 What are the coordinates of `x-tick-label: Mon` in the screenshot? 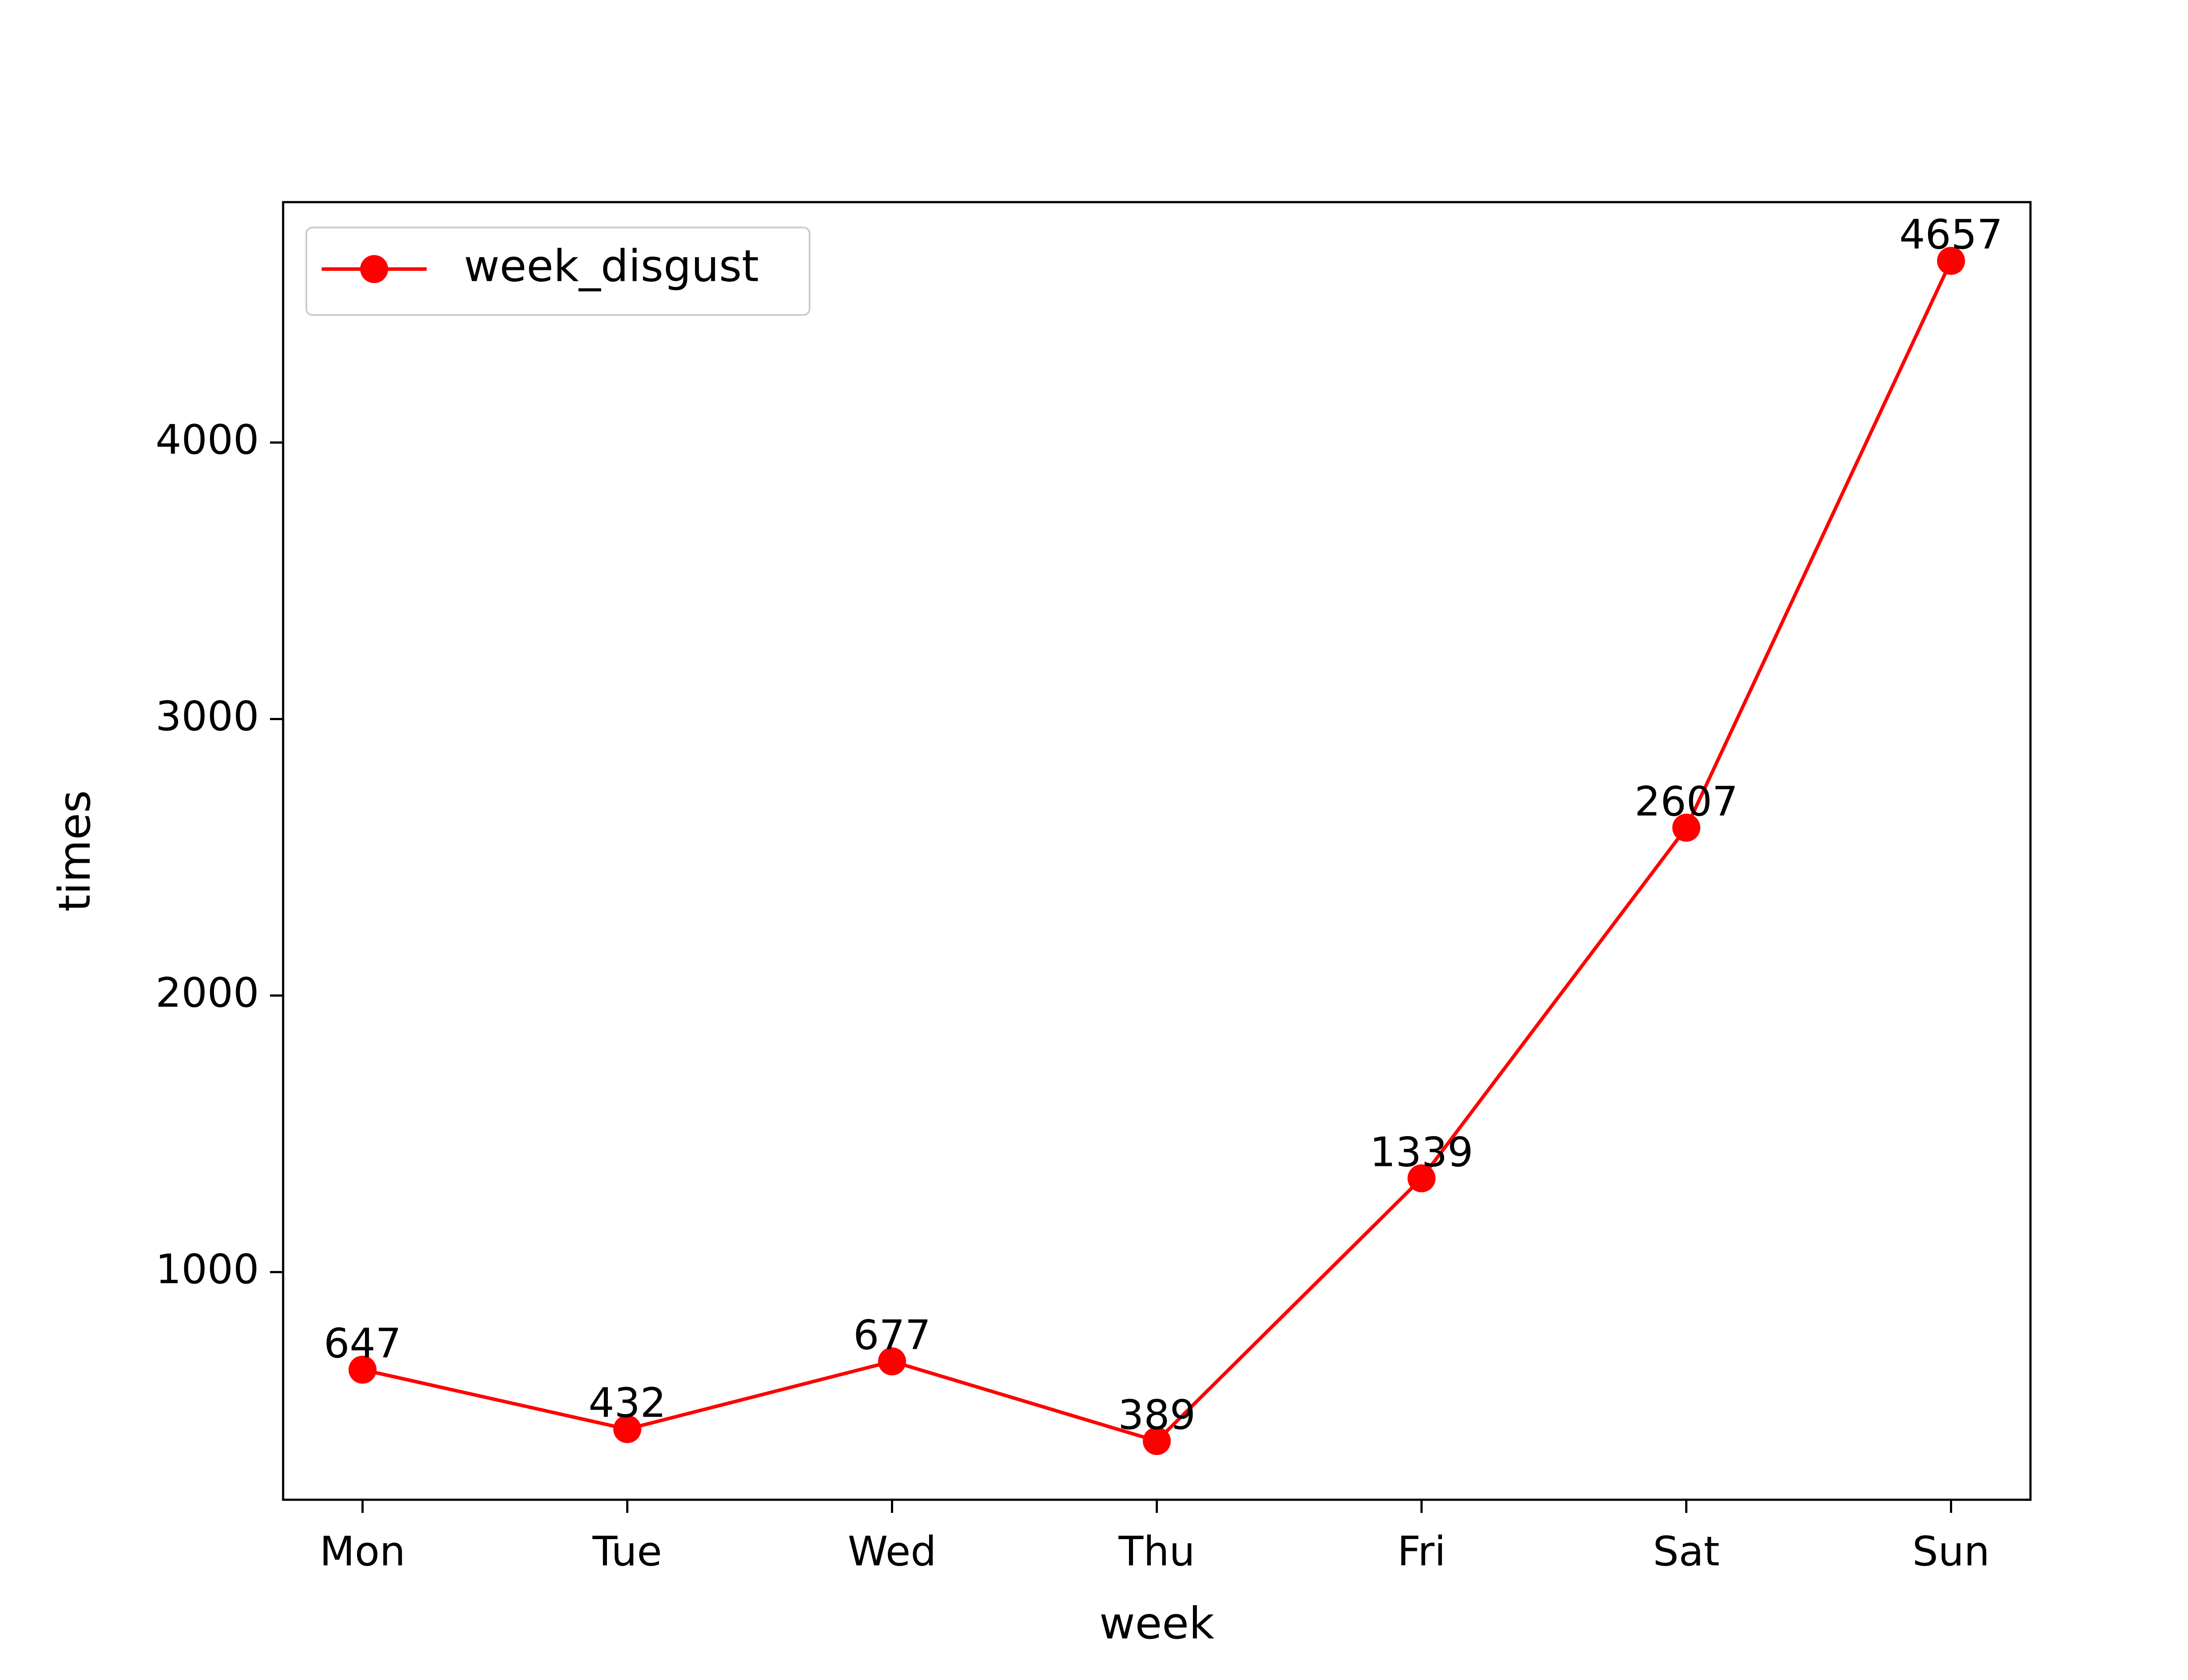 It's located at (362, 1551).